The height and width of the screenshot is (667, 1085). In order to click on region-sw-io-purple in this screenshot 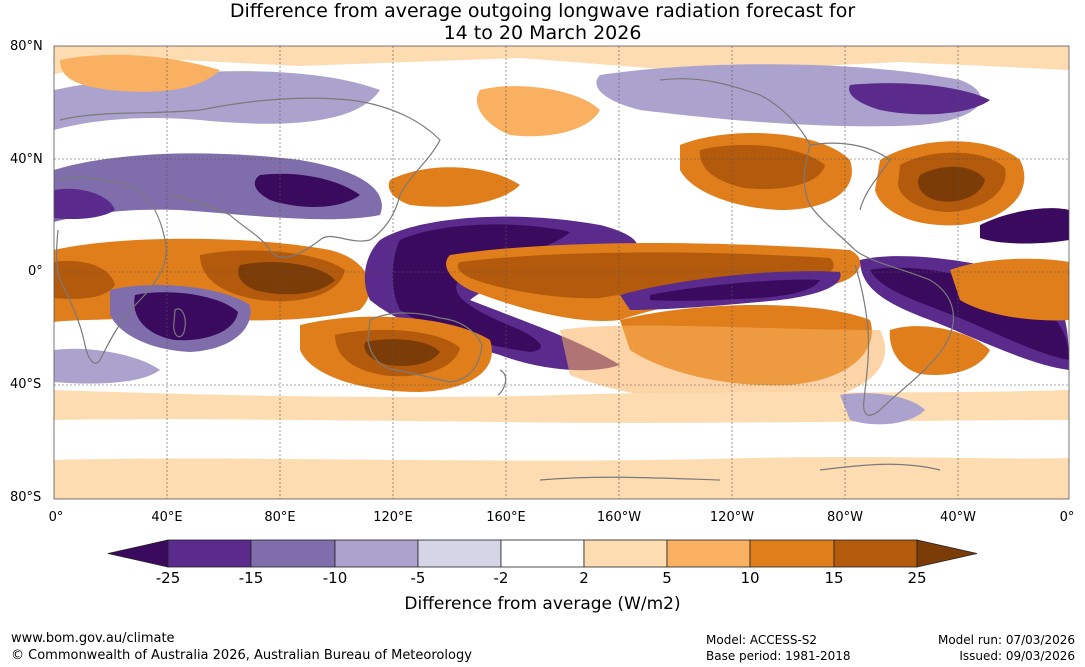, I will do `click(107, 366)`.